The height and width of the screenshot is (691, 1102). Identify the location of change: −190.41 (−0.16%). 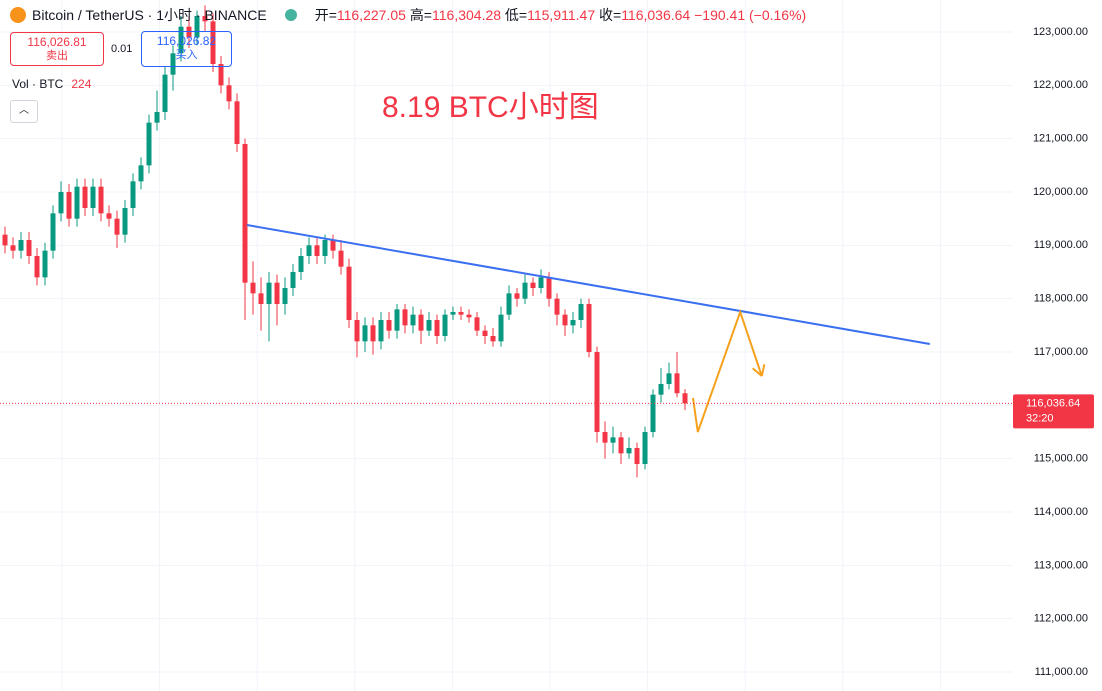
(750, 15).